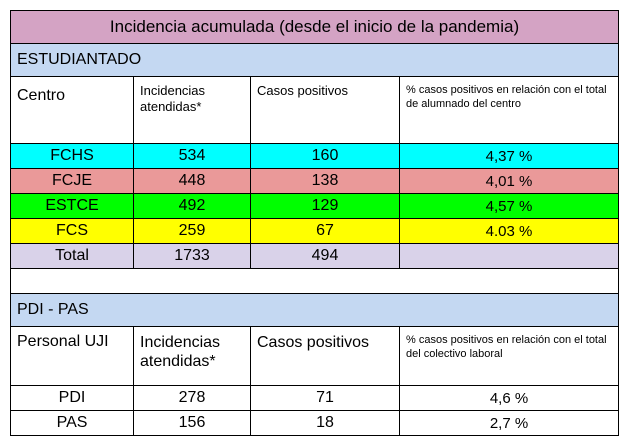 Image resolution: width=632 pixels, height=441 pixels. Describe the element at coordinates (509, 398) in the screenshot. I see `cell-percent: 4,6 %` at that location.